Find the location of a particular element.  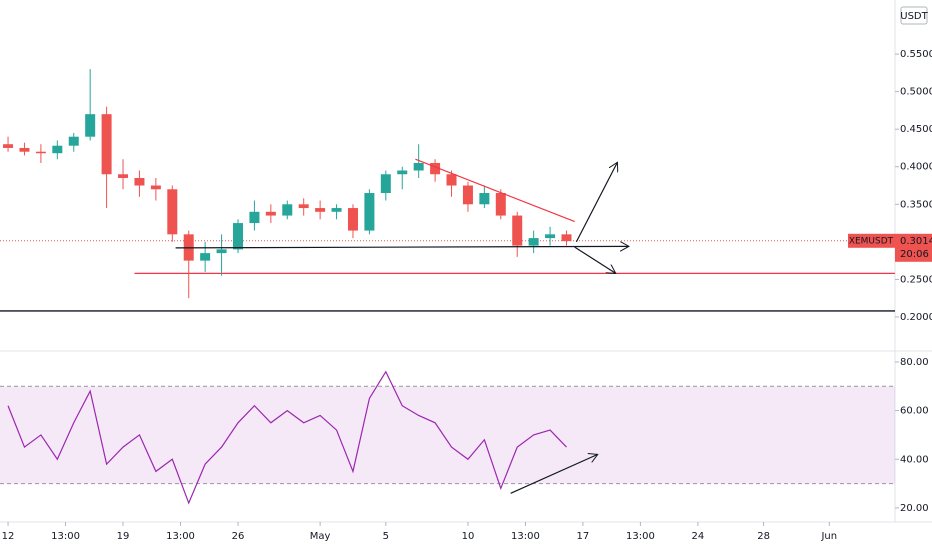

price-box is located at coordinates (913, 247).